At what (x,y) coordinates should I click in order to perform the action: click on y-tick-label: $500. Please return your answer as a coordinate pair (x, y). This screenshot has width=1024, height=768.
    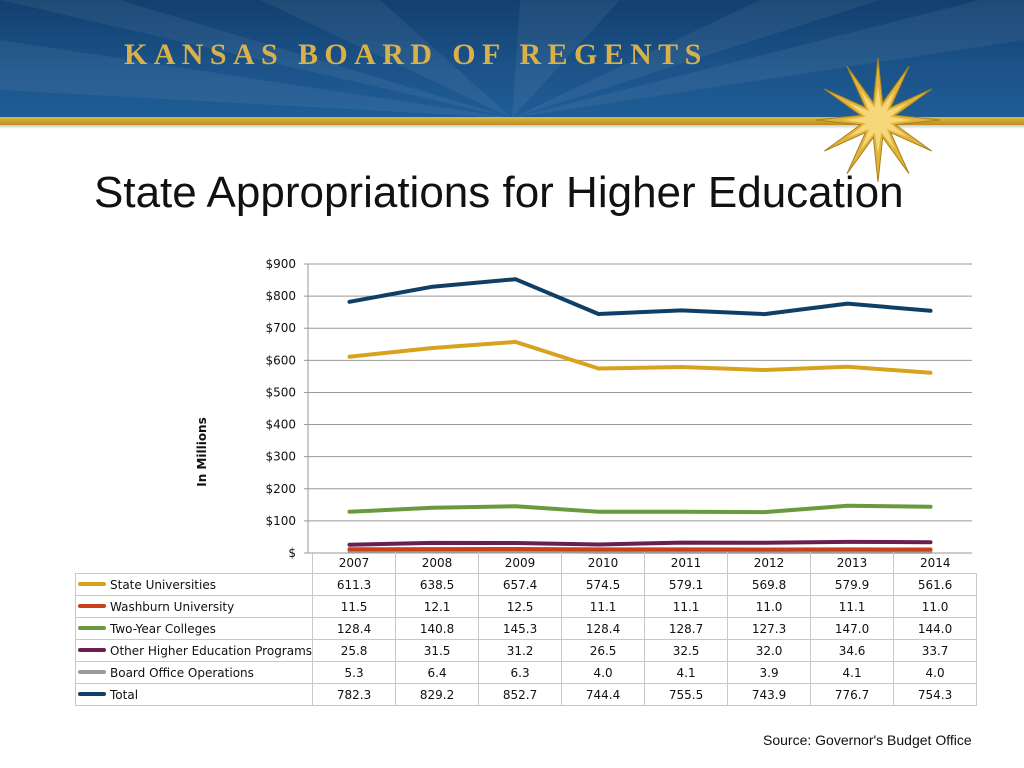
    Looking at the image, I should click on (280, 392).